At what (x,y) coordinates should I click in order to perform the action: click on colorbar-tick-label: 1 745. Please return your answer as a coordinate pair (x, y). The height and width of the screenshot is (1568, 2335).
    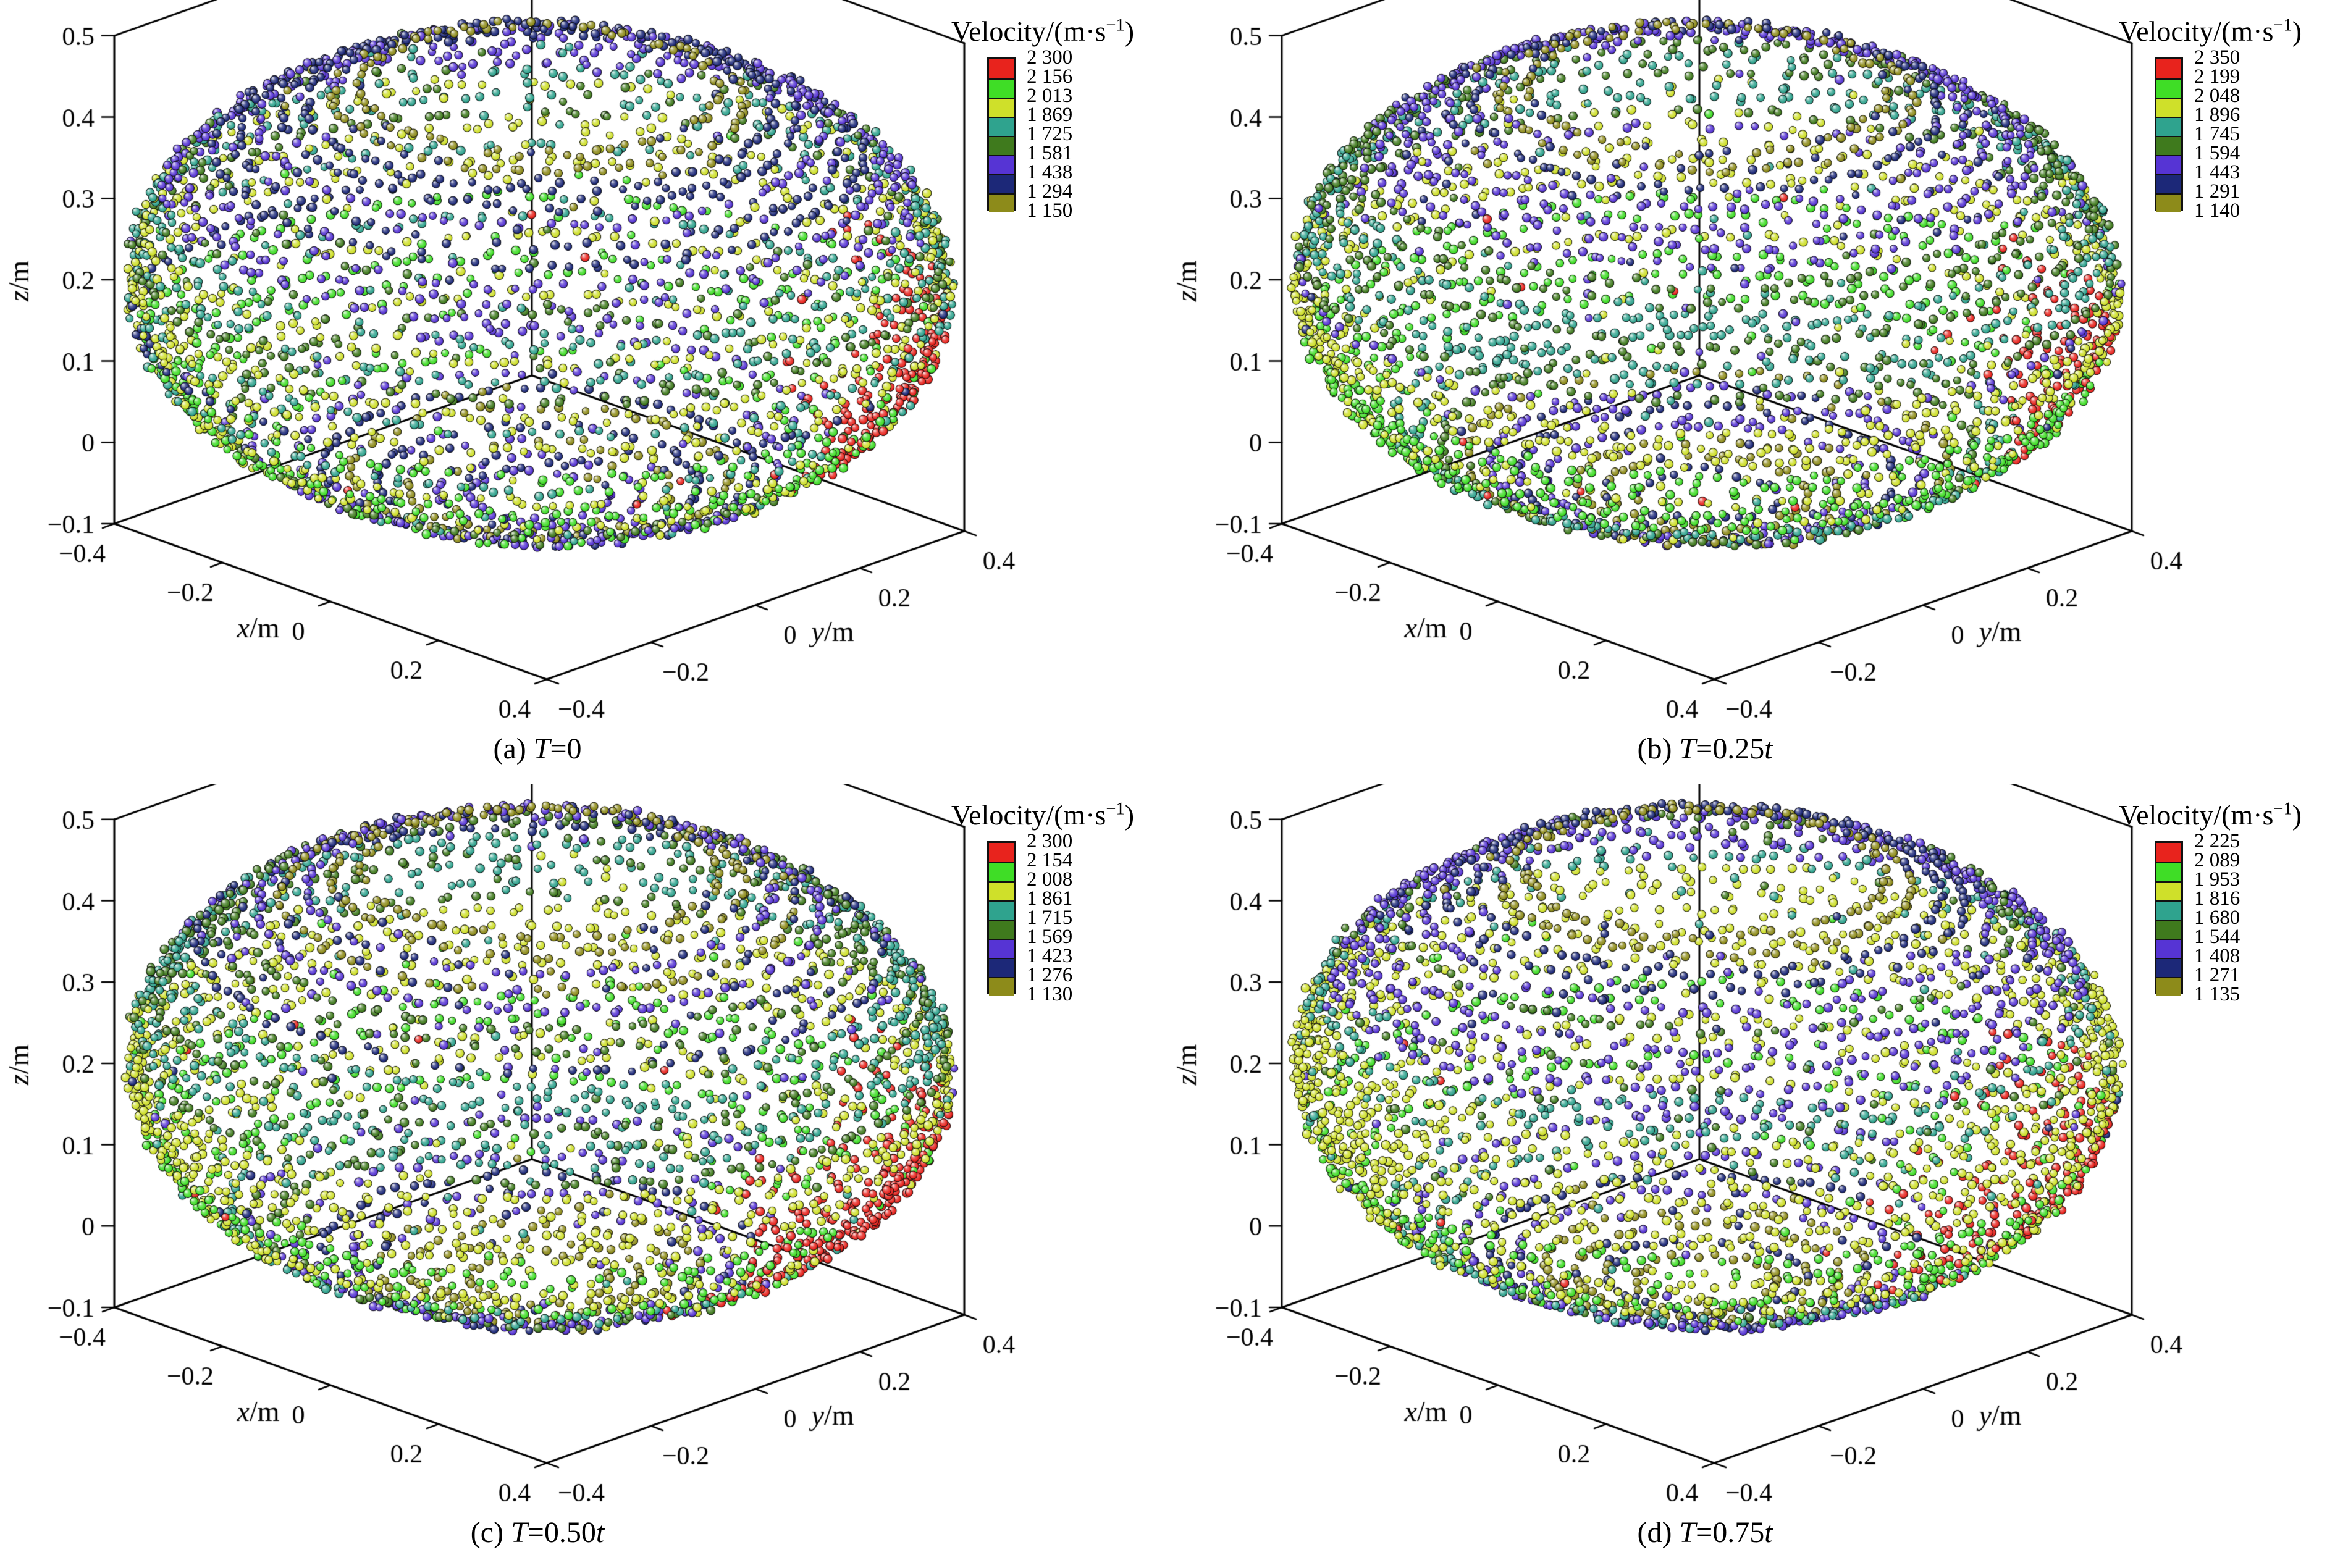
    Looking at the image, I should click on (2217, 134).